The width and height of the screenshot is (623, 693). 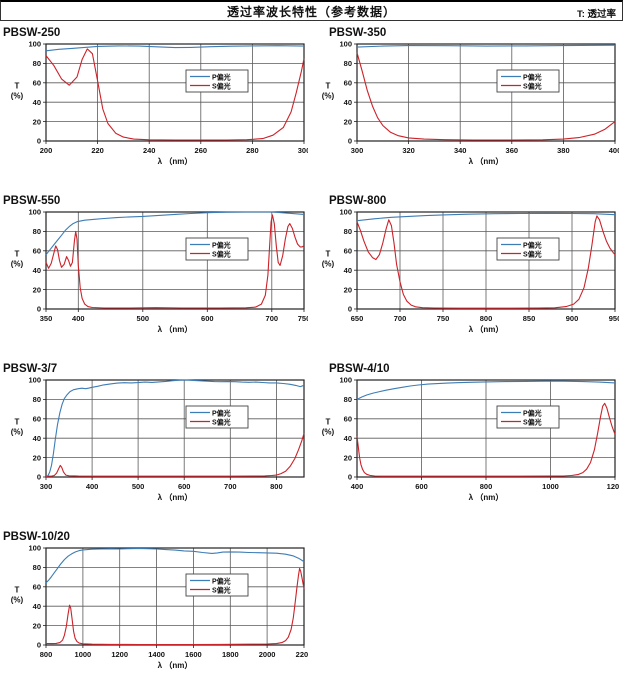 I want to click on svg-text: 240, so click(x=149, y=150).